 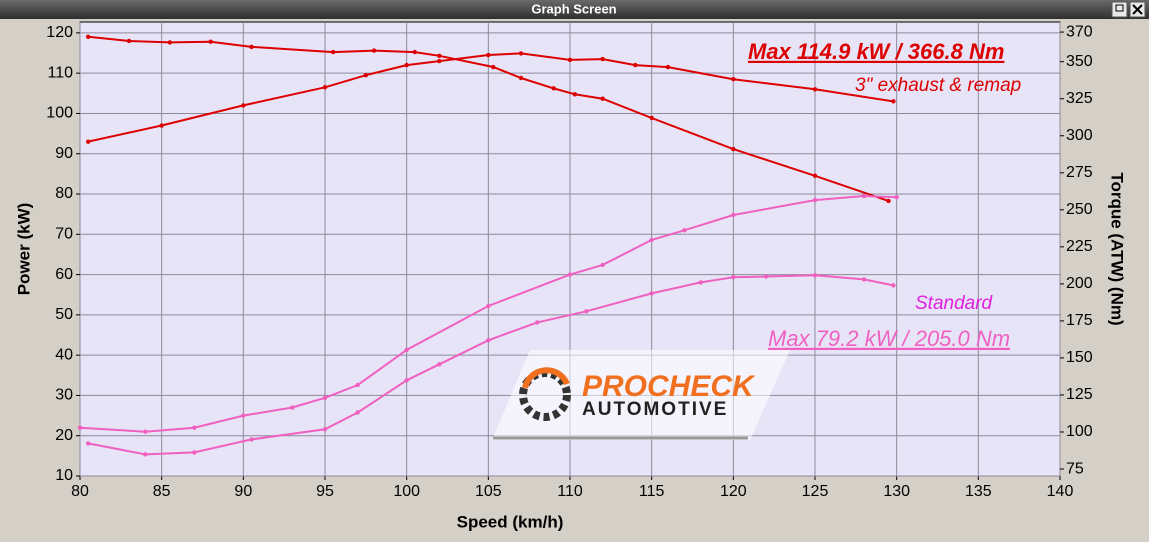 I want to click on y2-tick-label: 300, so click(x=1079, y=135).